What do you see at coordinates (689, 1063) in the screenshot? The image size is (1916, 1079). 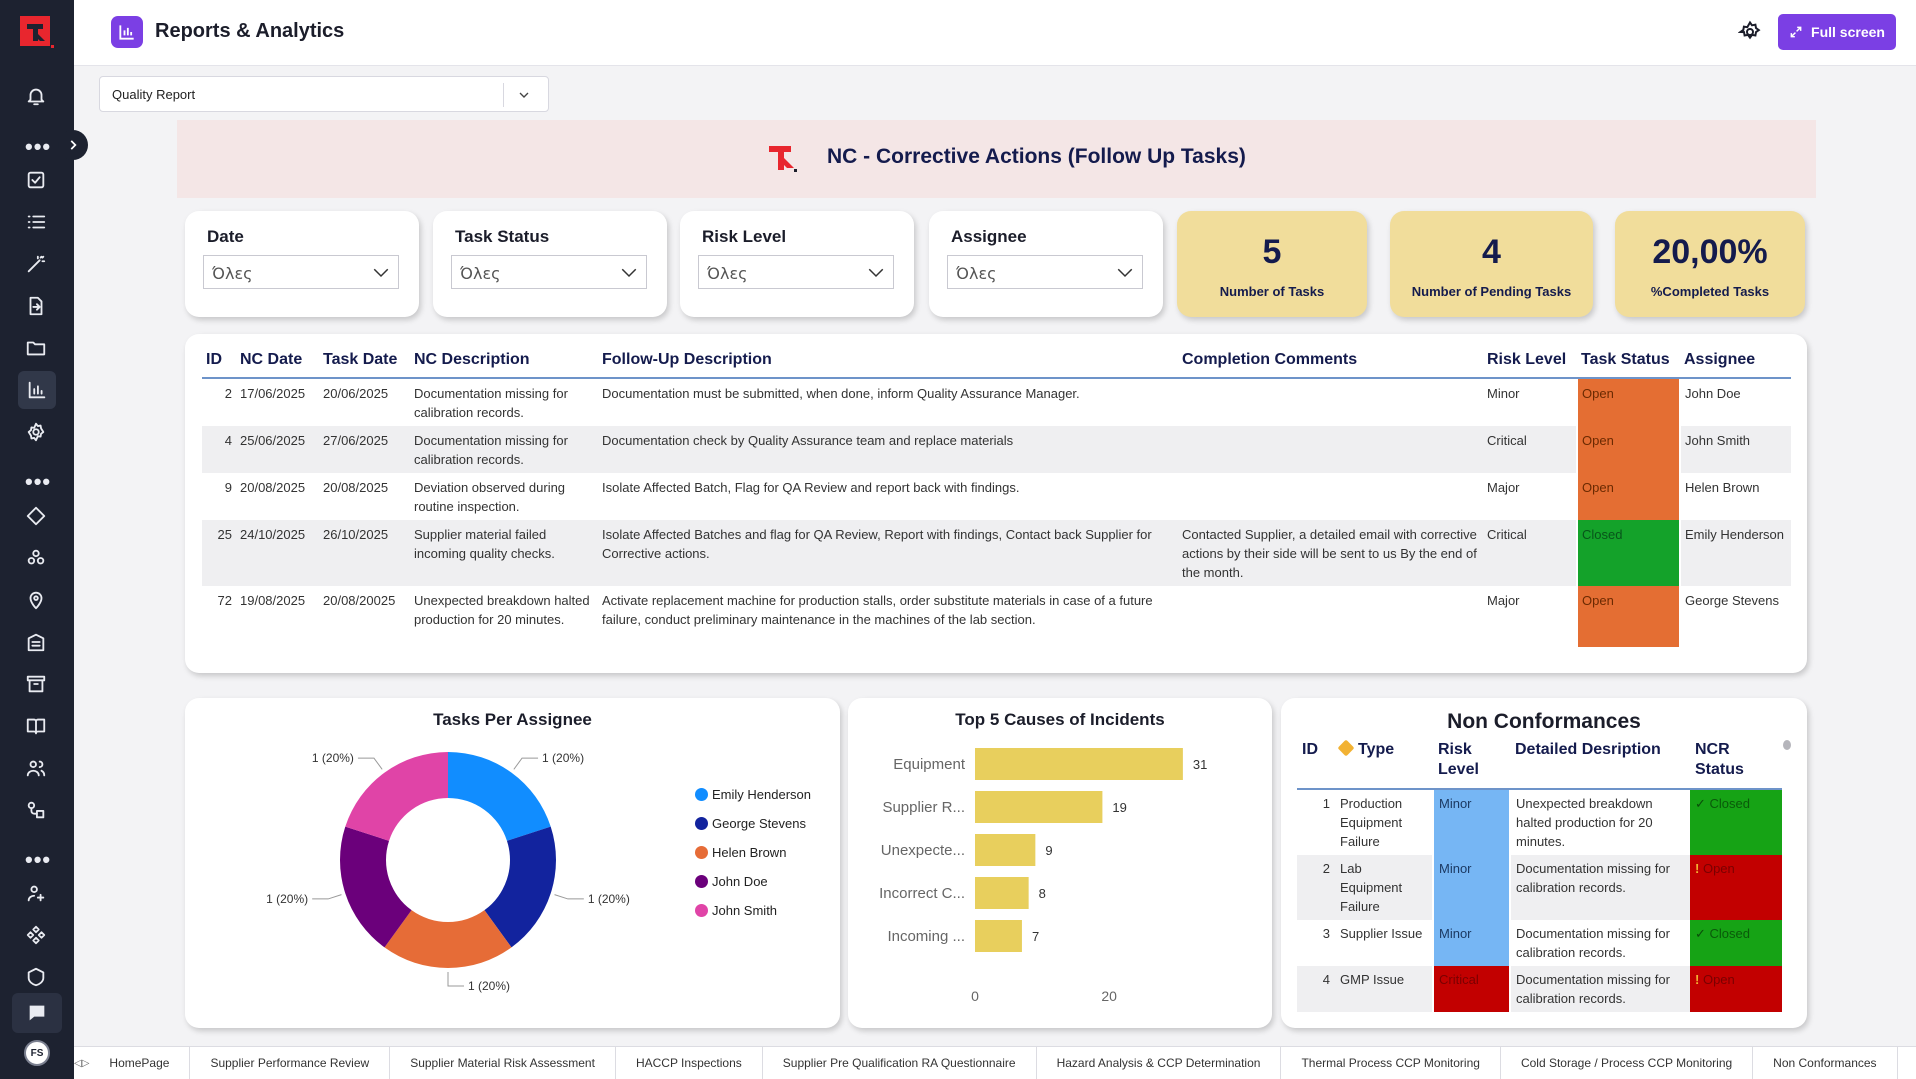 I see `tab-haccp-inspections: HACCP Inspections` at bounding box center [689, 1063].